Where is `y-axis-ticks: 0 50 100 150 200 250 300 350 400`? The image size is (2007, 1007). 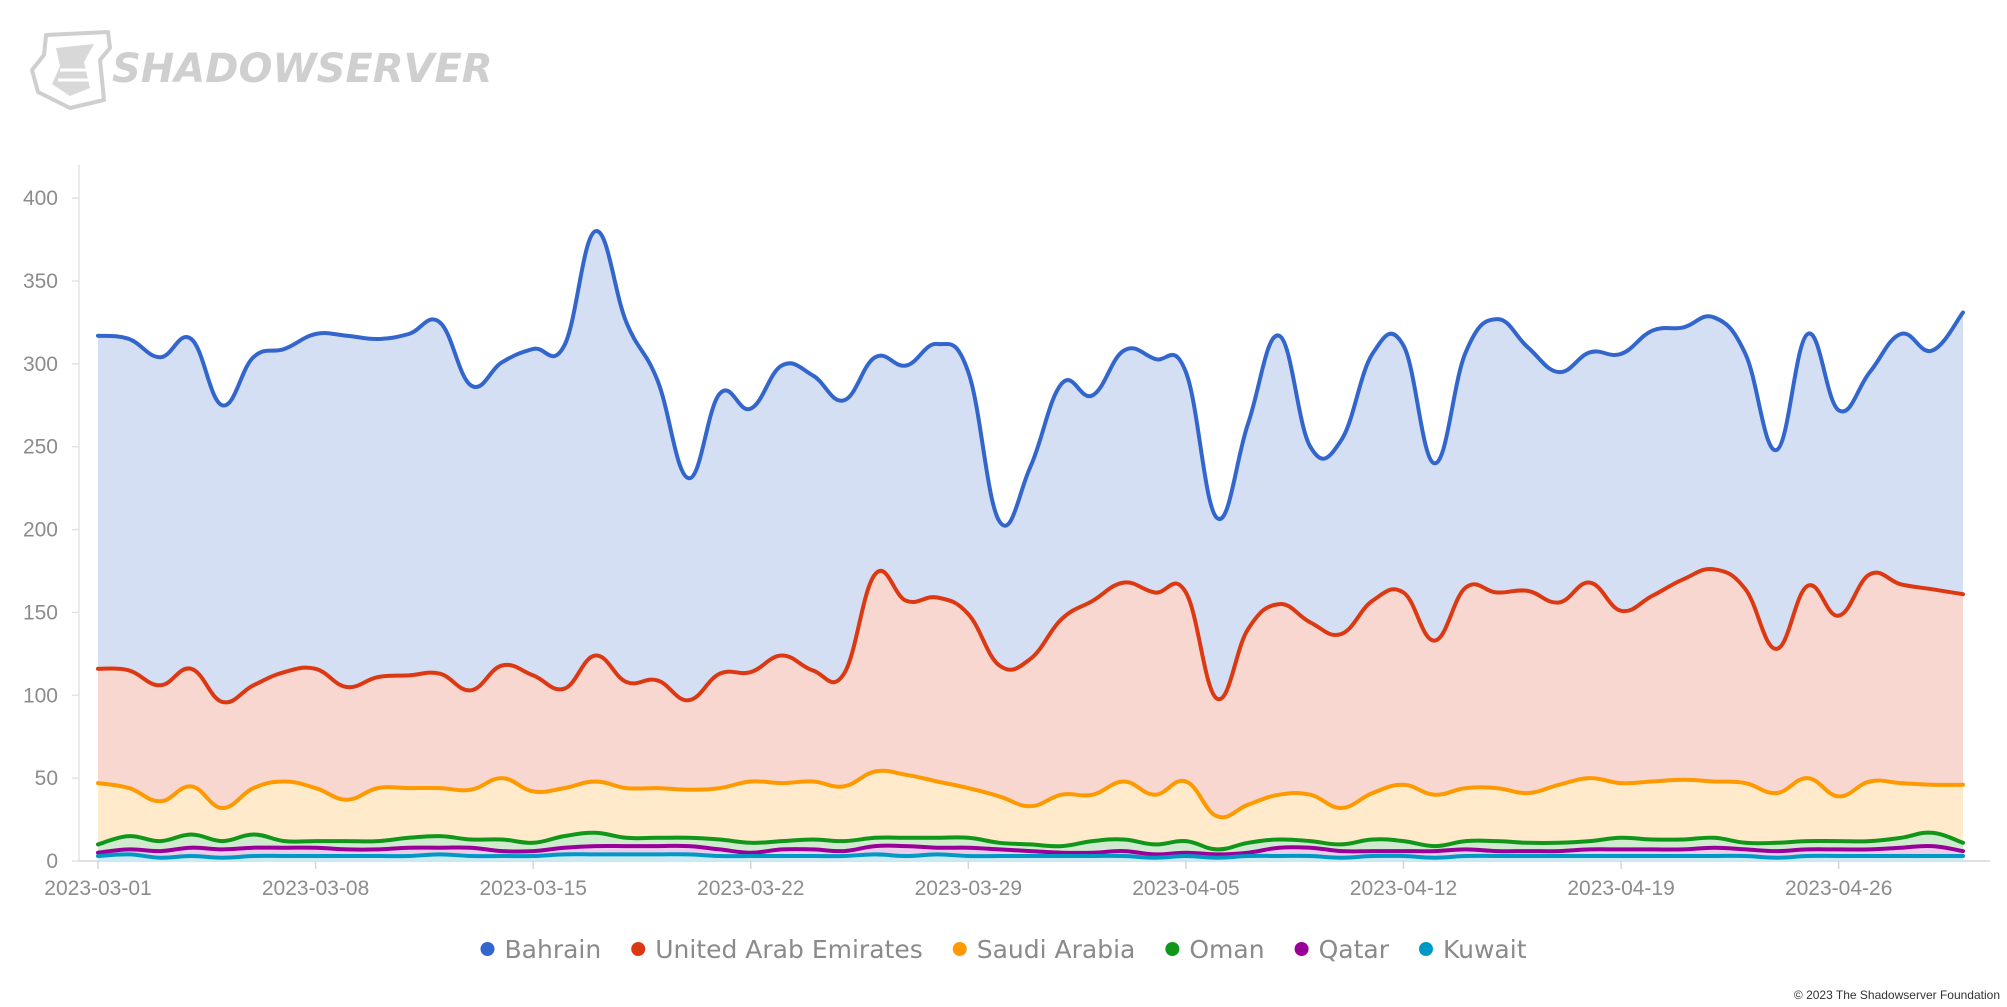 y-axis-ticks: 0 50 100 150 200 250 300 350 400 is located at coordinates (51, 530).